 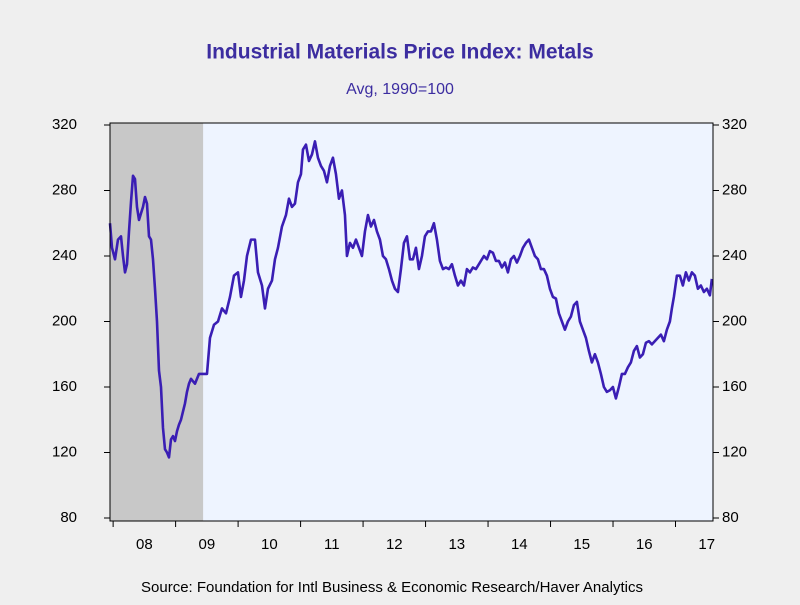 What do you see at coordinates (734, 189) in the screenshot?
I see `y2-tick-label: 280` at bounding box center [734, 189].